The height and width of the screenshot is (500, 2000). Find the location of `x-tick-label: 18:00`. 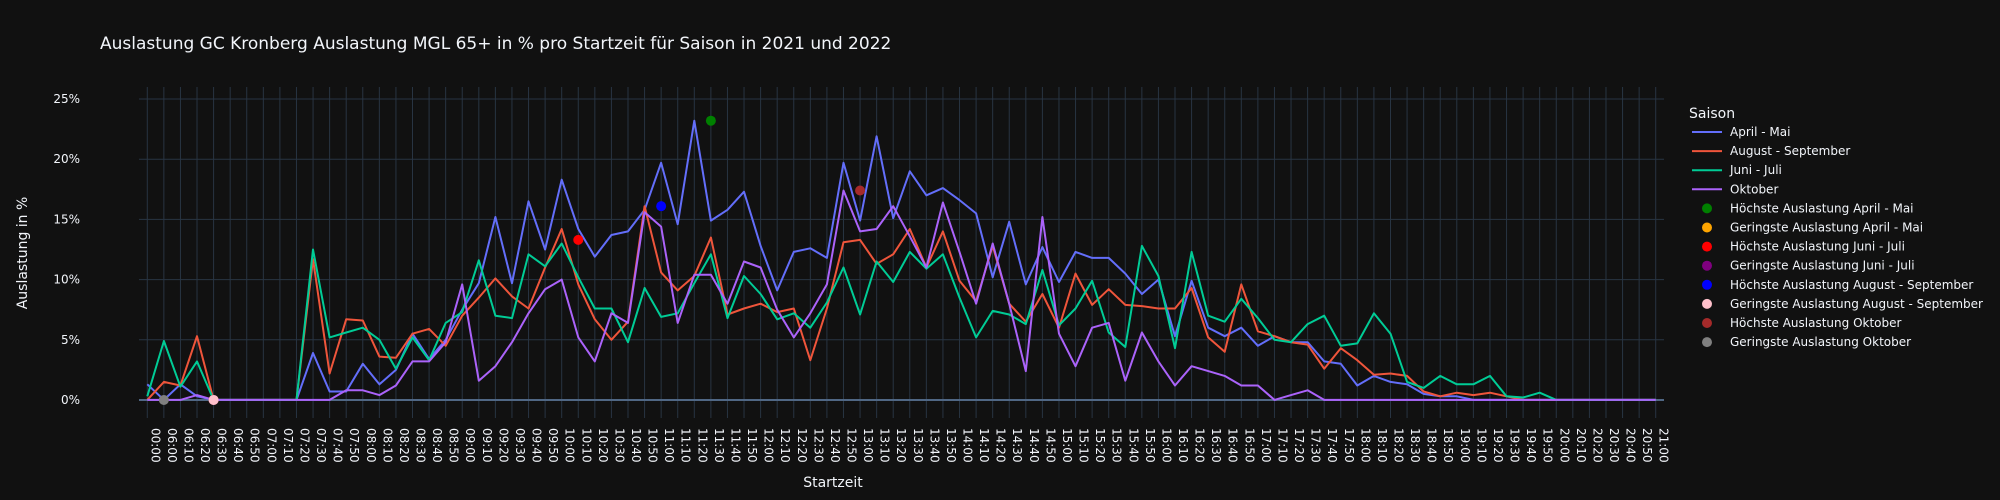

x-tick-label: 18:00 is located at coordinates (1365, 445).